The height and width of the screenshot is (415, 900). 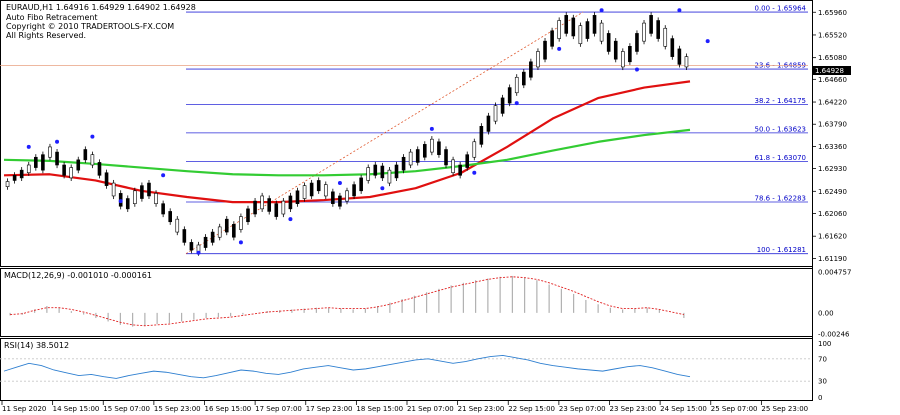 What do you see at coordinates (832, 80) in the screenshot?
I see `price-tick-label: 1.64660` at bounding box center [832, 80].